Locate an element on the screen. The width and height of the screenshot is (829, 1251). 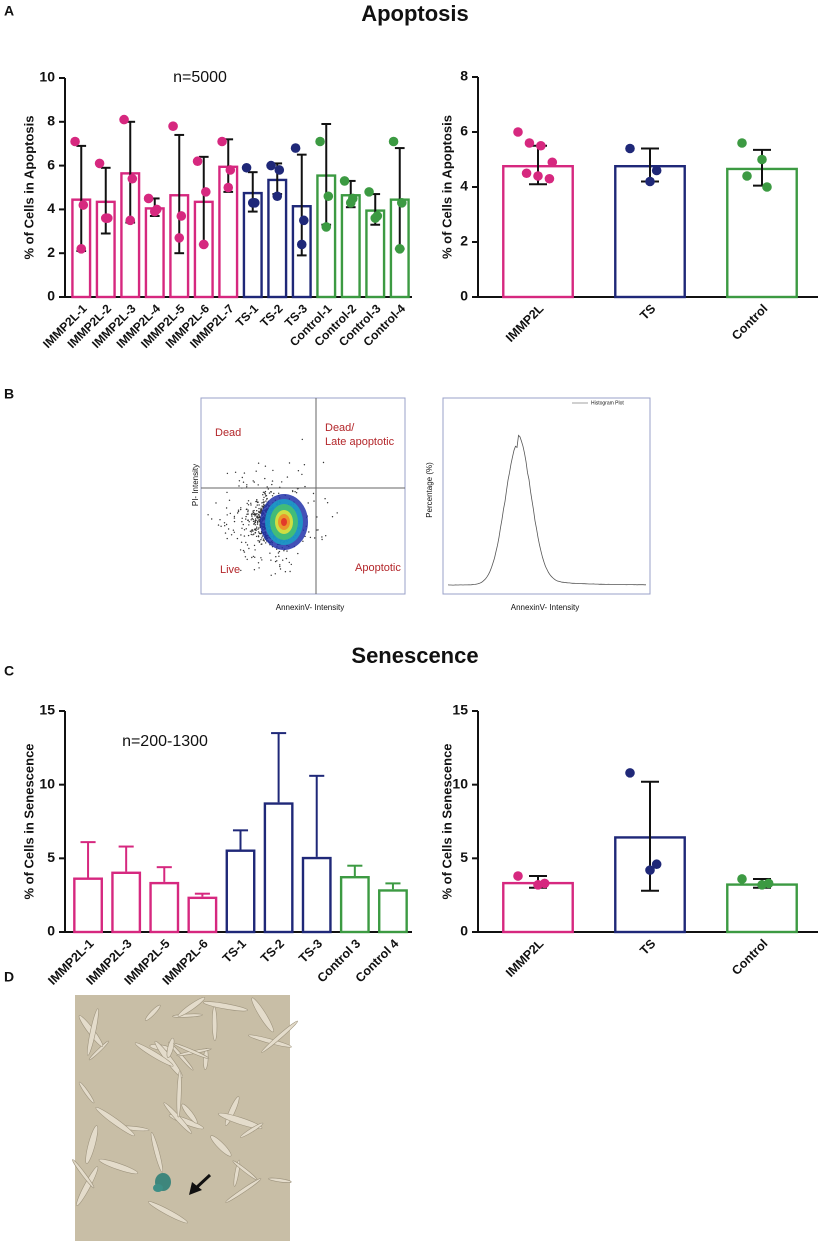
x-tick-label: Control is located at coordinates (749, 322).